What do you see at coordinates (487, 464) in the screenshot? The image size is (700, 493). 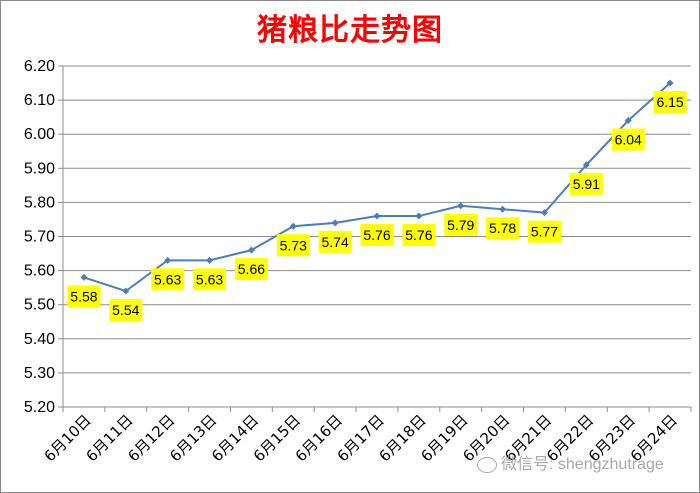 I see `wechat-icon` at bounding box center [487, 464].